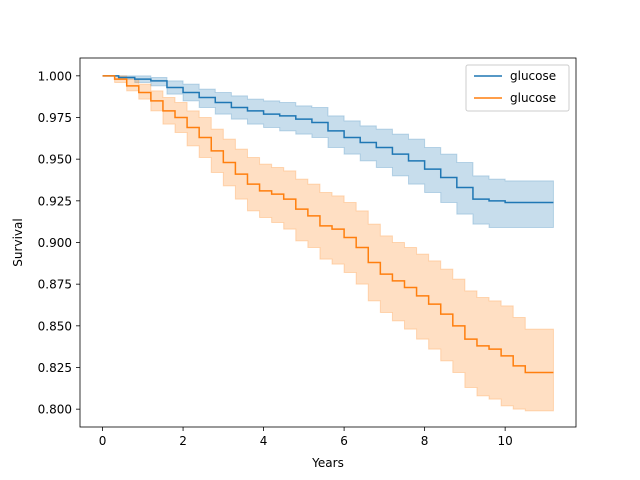  I want to click on x-tick-label: 4, so click(264, 441).